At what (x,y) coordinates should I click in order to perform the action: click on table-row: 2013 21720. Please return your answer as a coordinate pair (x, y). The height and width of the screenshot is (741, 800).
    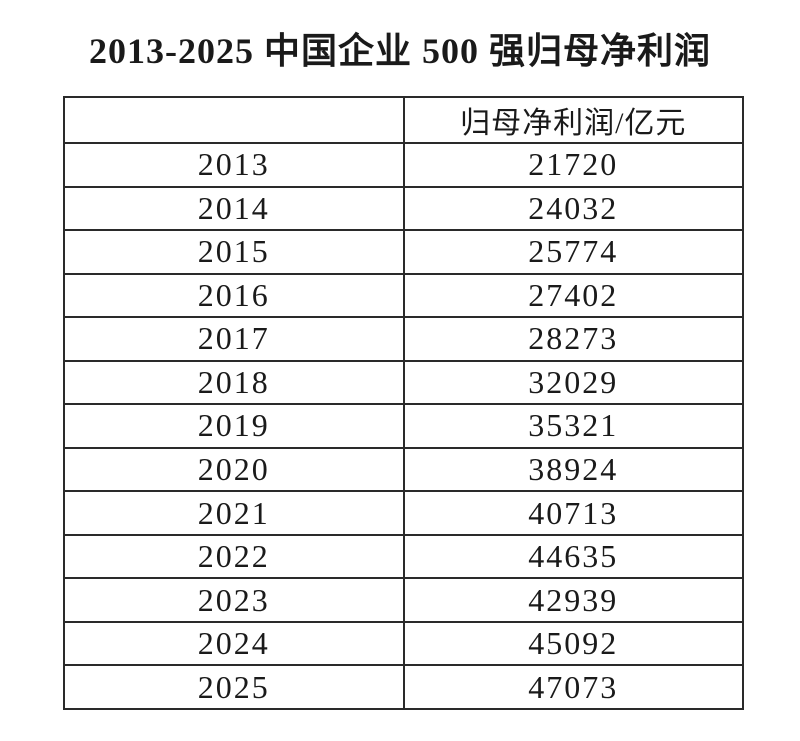
    Looking at the image, I should click on (403, 165).